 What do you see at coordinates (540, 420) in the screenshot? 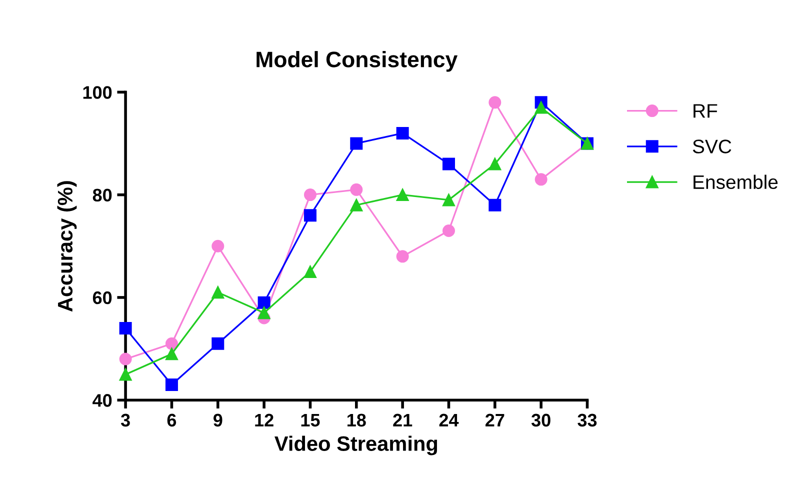
I see `x-tick-label: 30` at bounding box center [540, 420].